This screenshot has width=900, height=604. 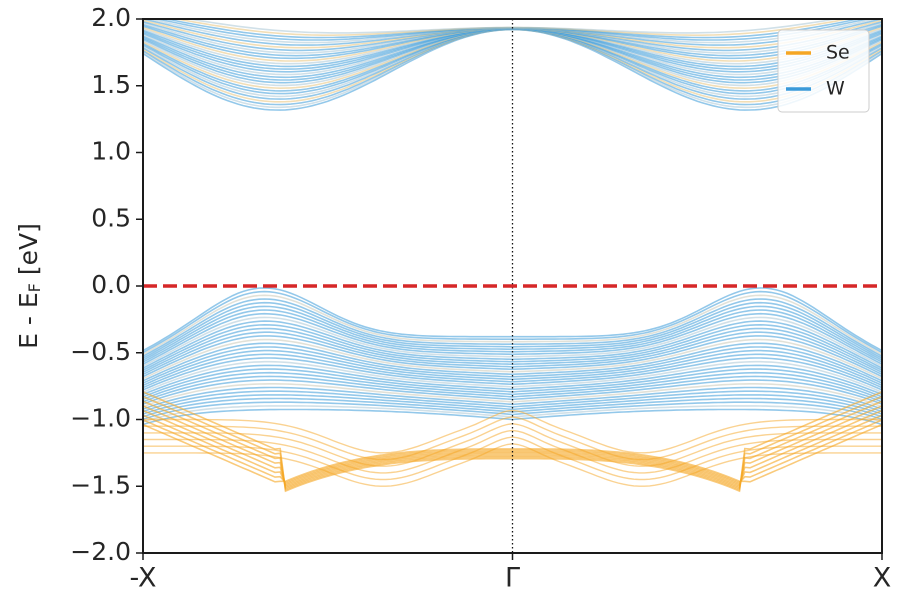 What do you see at coordinates (111, 84) in the screenshot?
I see `y-tick-label: 1.5` at bounding box center [111, 84].